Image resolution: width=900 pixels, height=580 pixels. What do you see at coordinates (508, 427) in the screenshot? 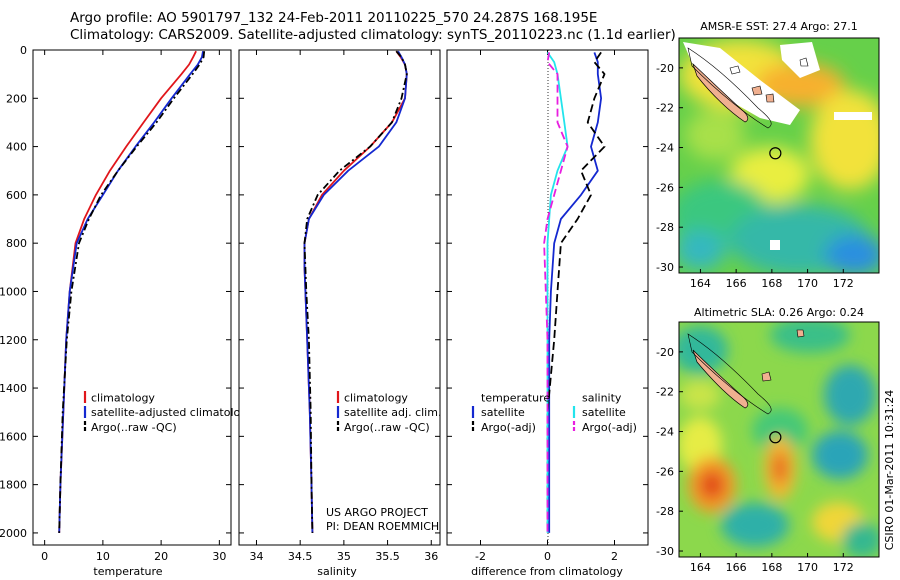
I see `legend-label-temp-argo: Argo(-adj)` at bounding box center [508, 427].